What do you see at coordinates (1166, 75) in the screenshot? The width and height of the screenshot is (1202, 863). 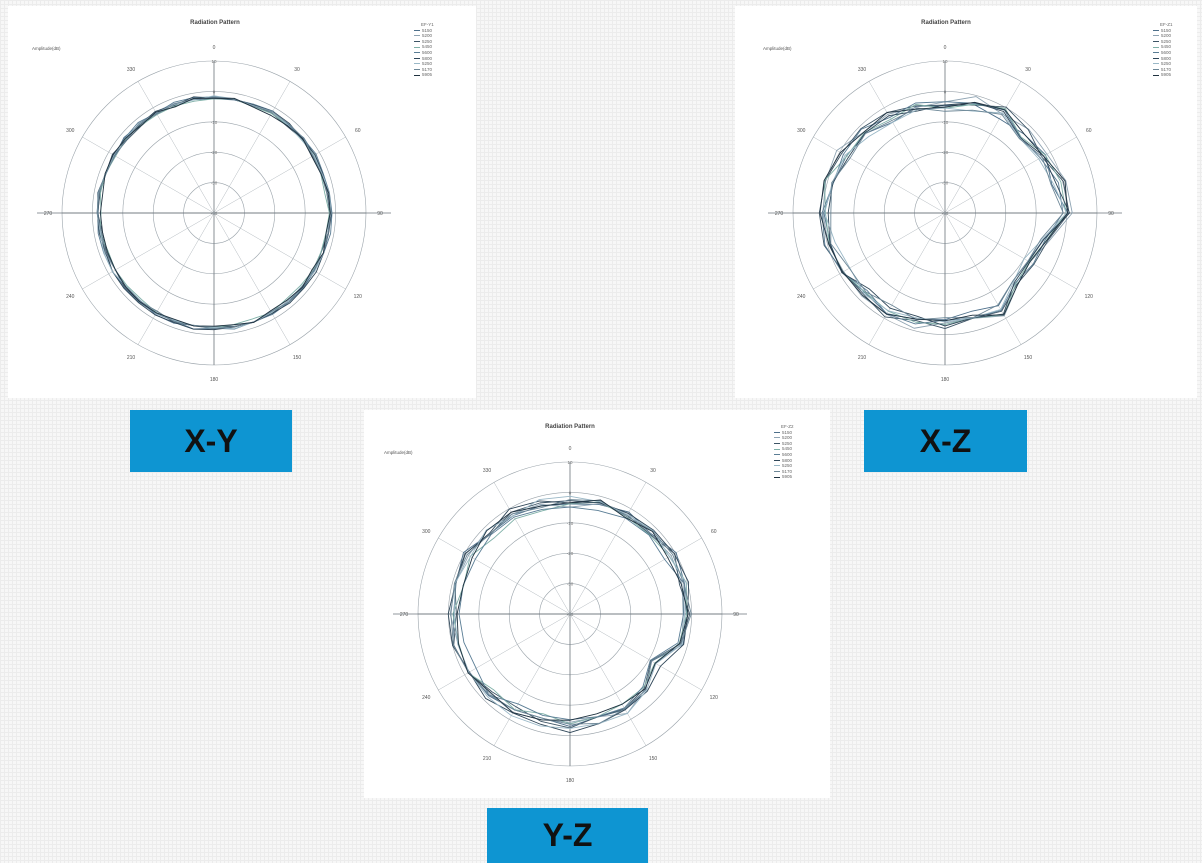 I see `legend-label: 5905` at bounding box center [1166, 75].